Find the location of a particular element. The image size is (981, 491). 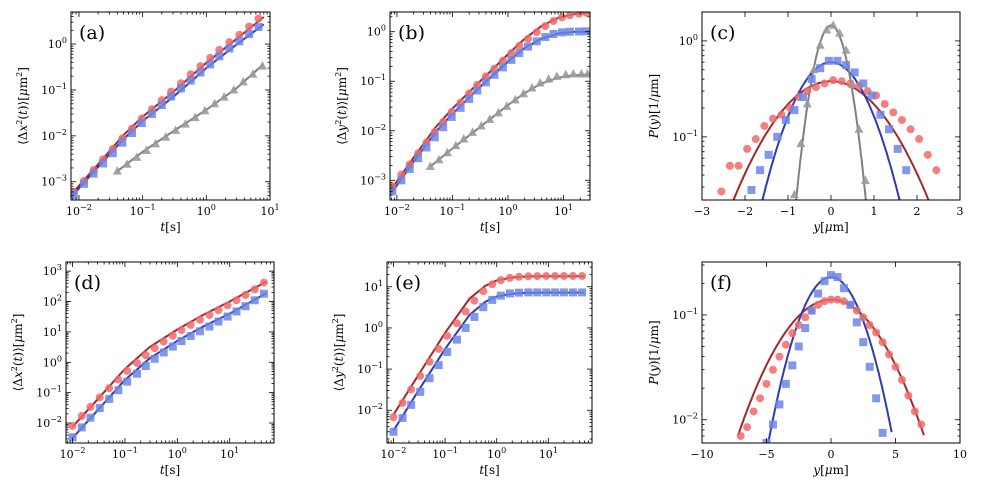

x-tick-label: 10⁻¹ is located at coordinates (143, 210).